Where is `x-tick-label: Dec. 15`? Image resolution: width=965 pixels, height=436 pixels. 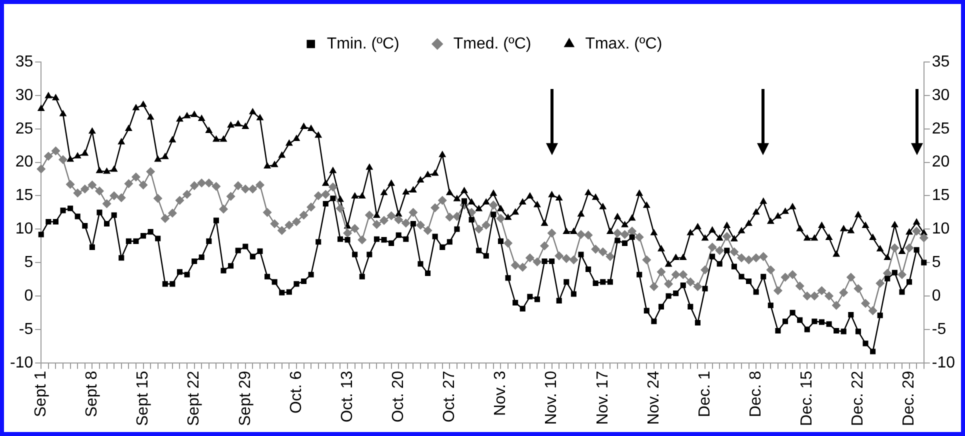
x-tick-label: Dec. 15 is located at coordinates (807, 398).